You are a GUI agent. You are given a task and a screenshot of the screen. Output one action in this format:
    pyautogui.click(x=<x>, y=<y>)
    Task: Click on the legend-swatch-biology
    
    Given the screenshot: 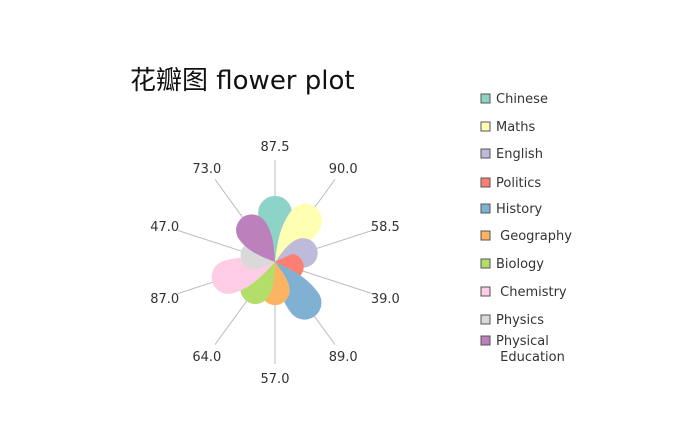 What is the action you would take?
    pyautogui.click(x=485, y=263)
    